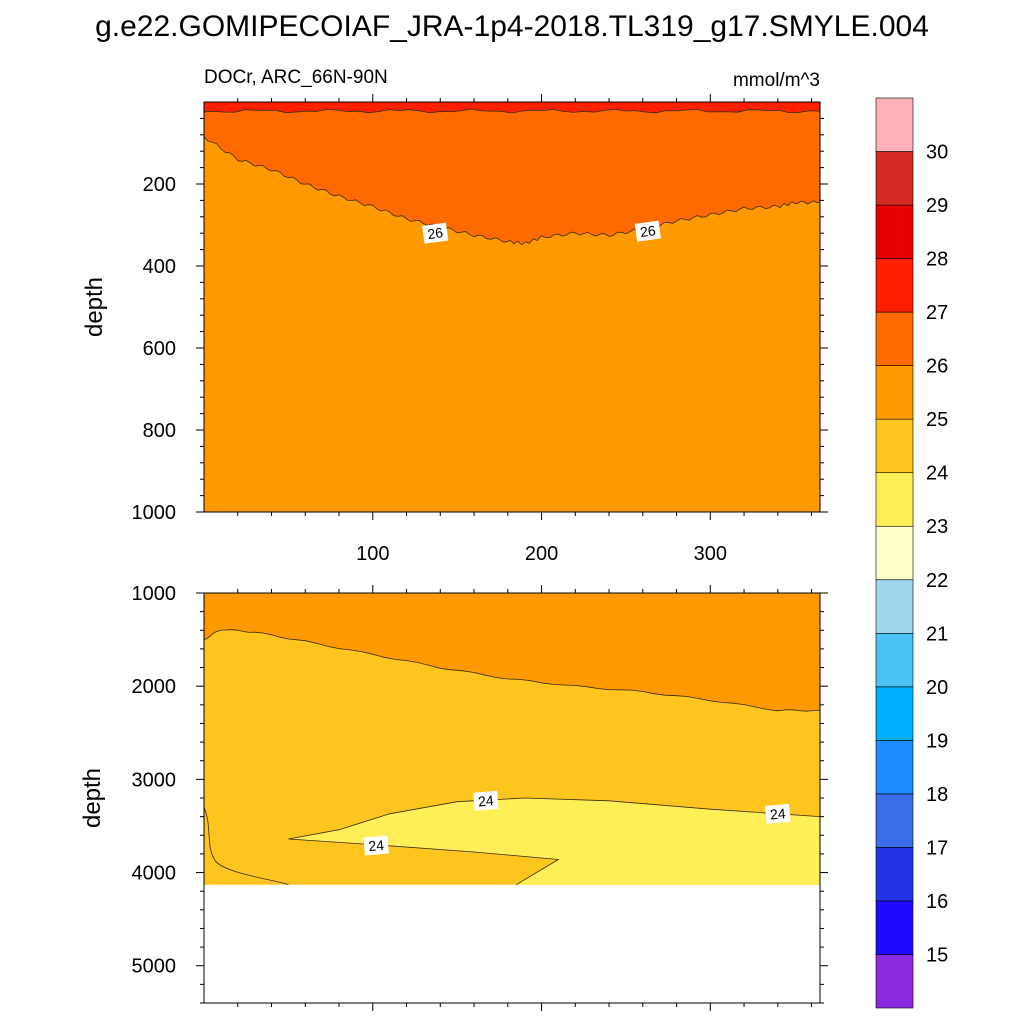 Image resolution: width=1024 pixels, height=1024 pixels. Describe the element at coordinates (154, 687) in the screenshot. I see `y-tick-label: 2000` at that location.